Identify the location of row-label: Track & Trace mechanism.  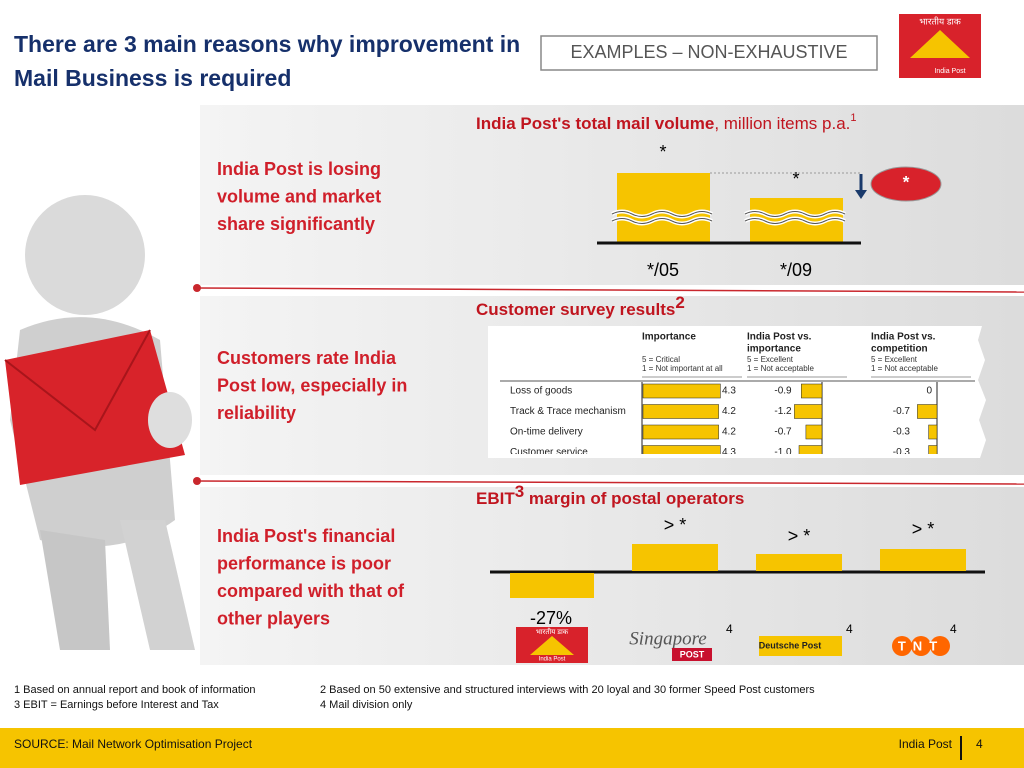
(568, 411).